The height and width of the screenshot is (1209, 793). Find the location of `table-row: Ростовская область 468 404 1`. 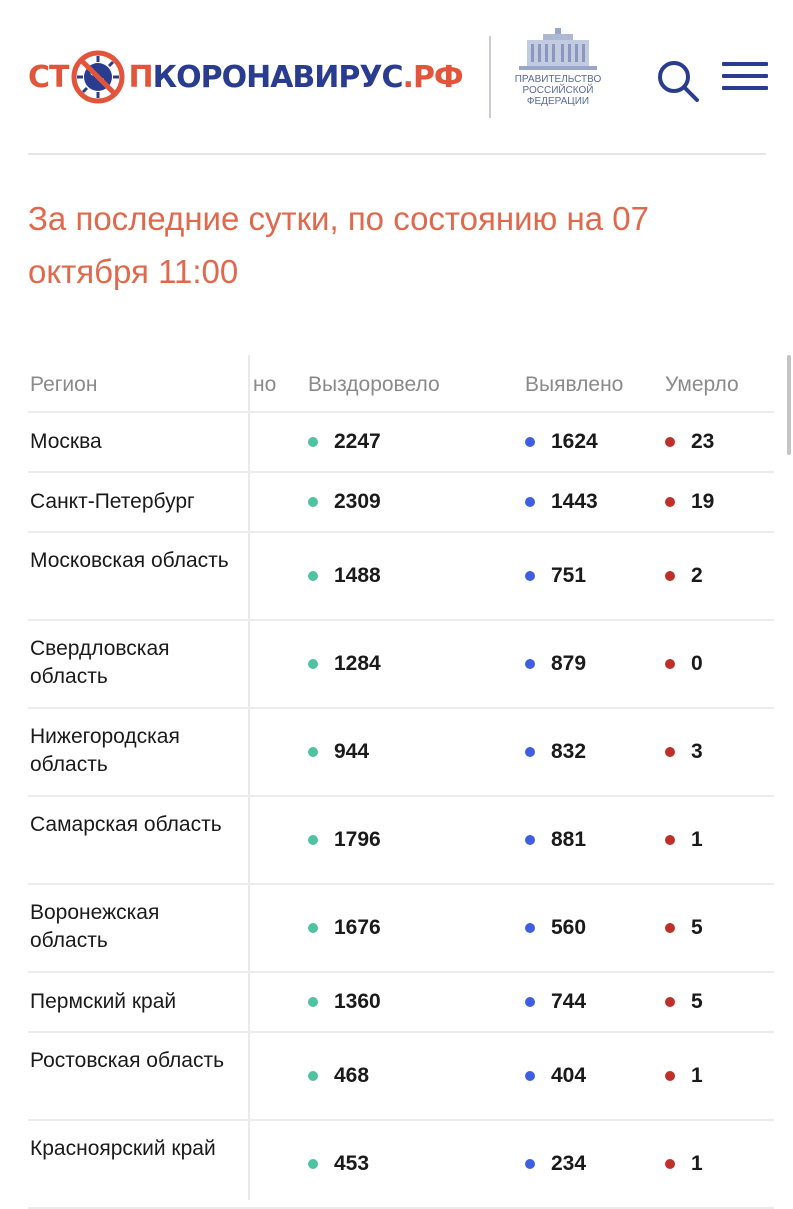

table-row: Ростовская область 468 404 1 is located at coordinates (401, 1077).